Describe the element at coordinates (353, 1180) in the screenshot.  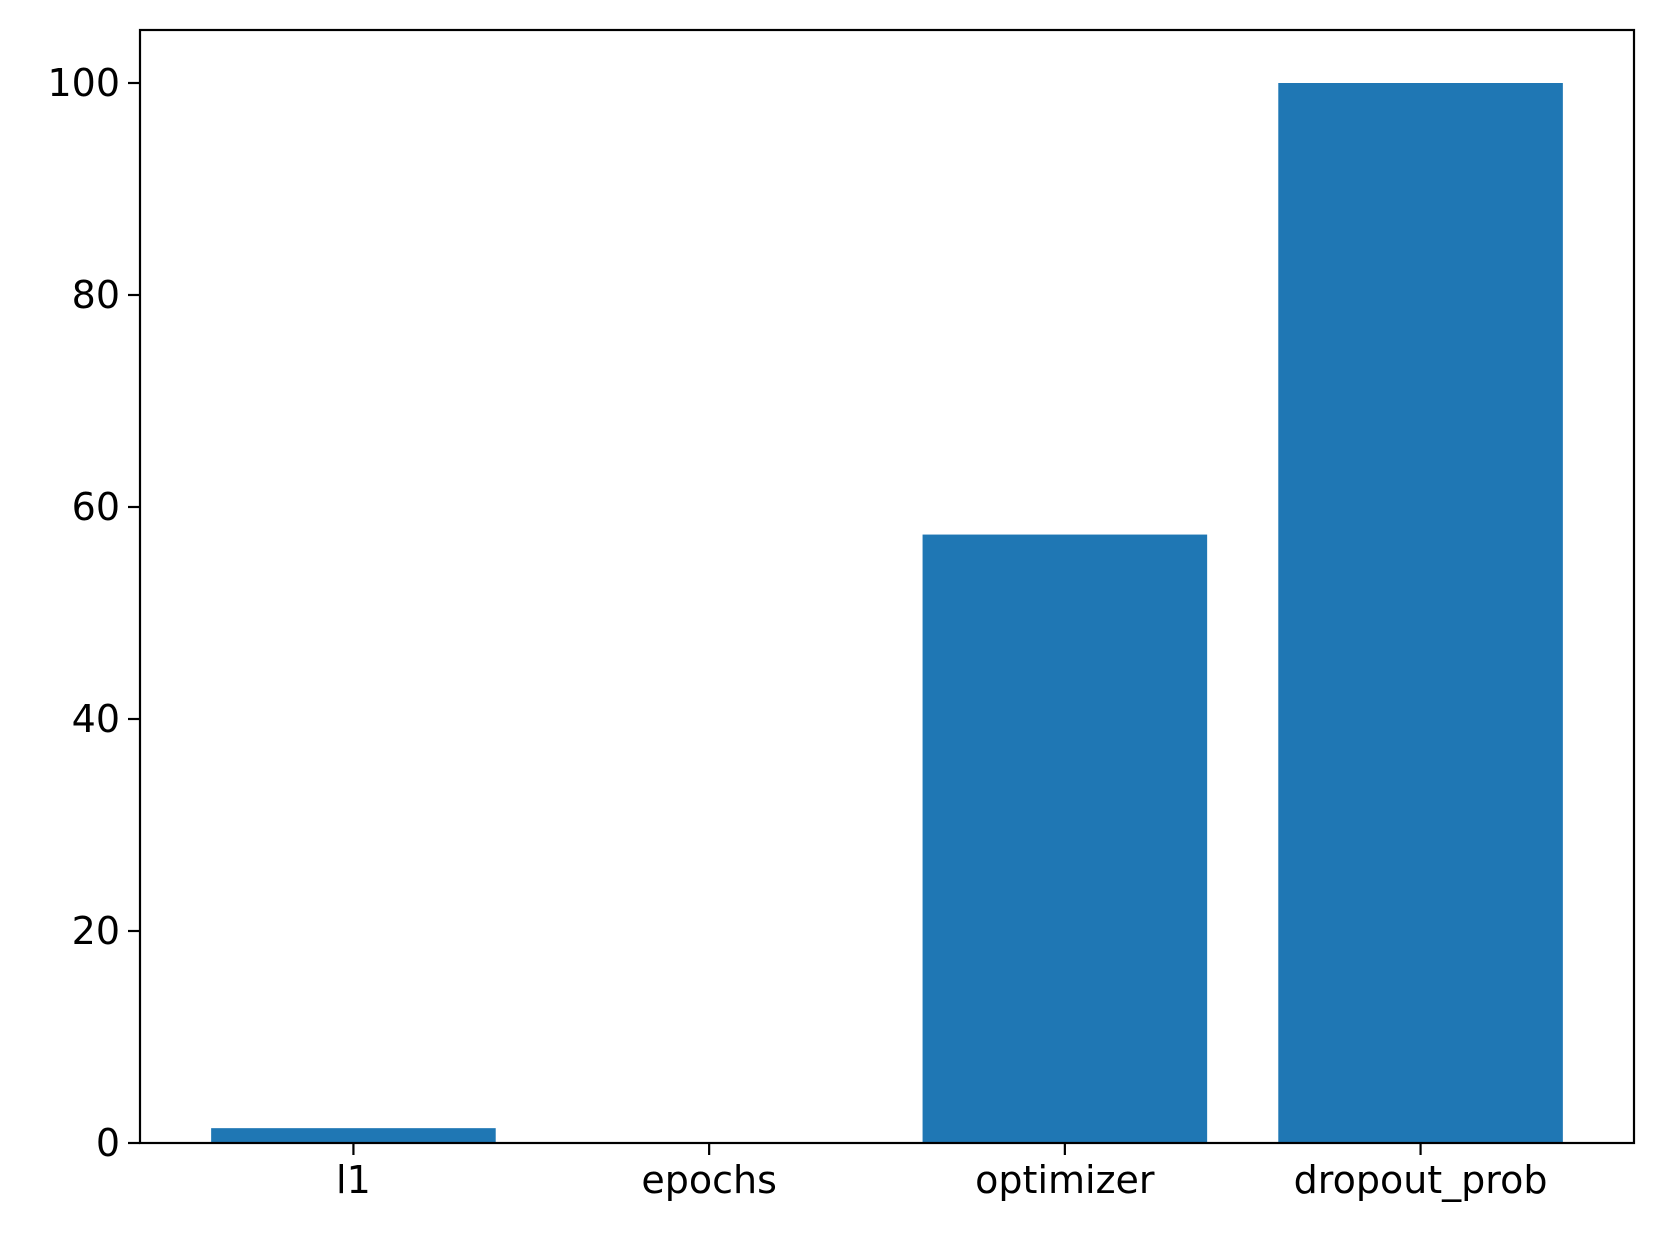
I see `x-tick-label: l1` at that location.